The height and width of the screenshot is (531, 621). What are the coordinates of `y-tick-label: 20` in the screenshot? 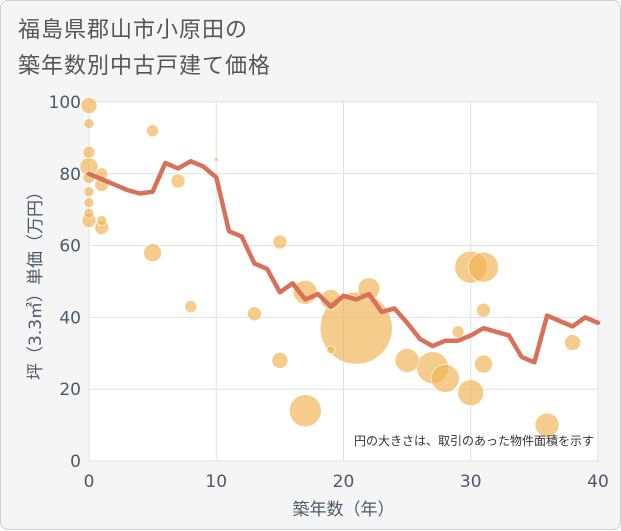 It's located at (70, 390).